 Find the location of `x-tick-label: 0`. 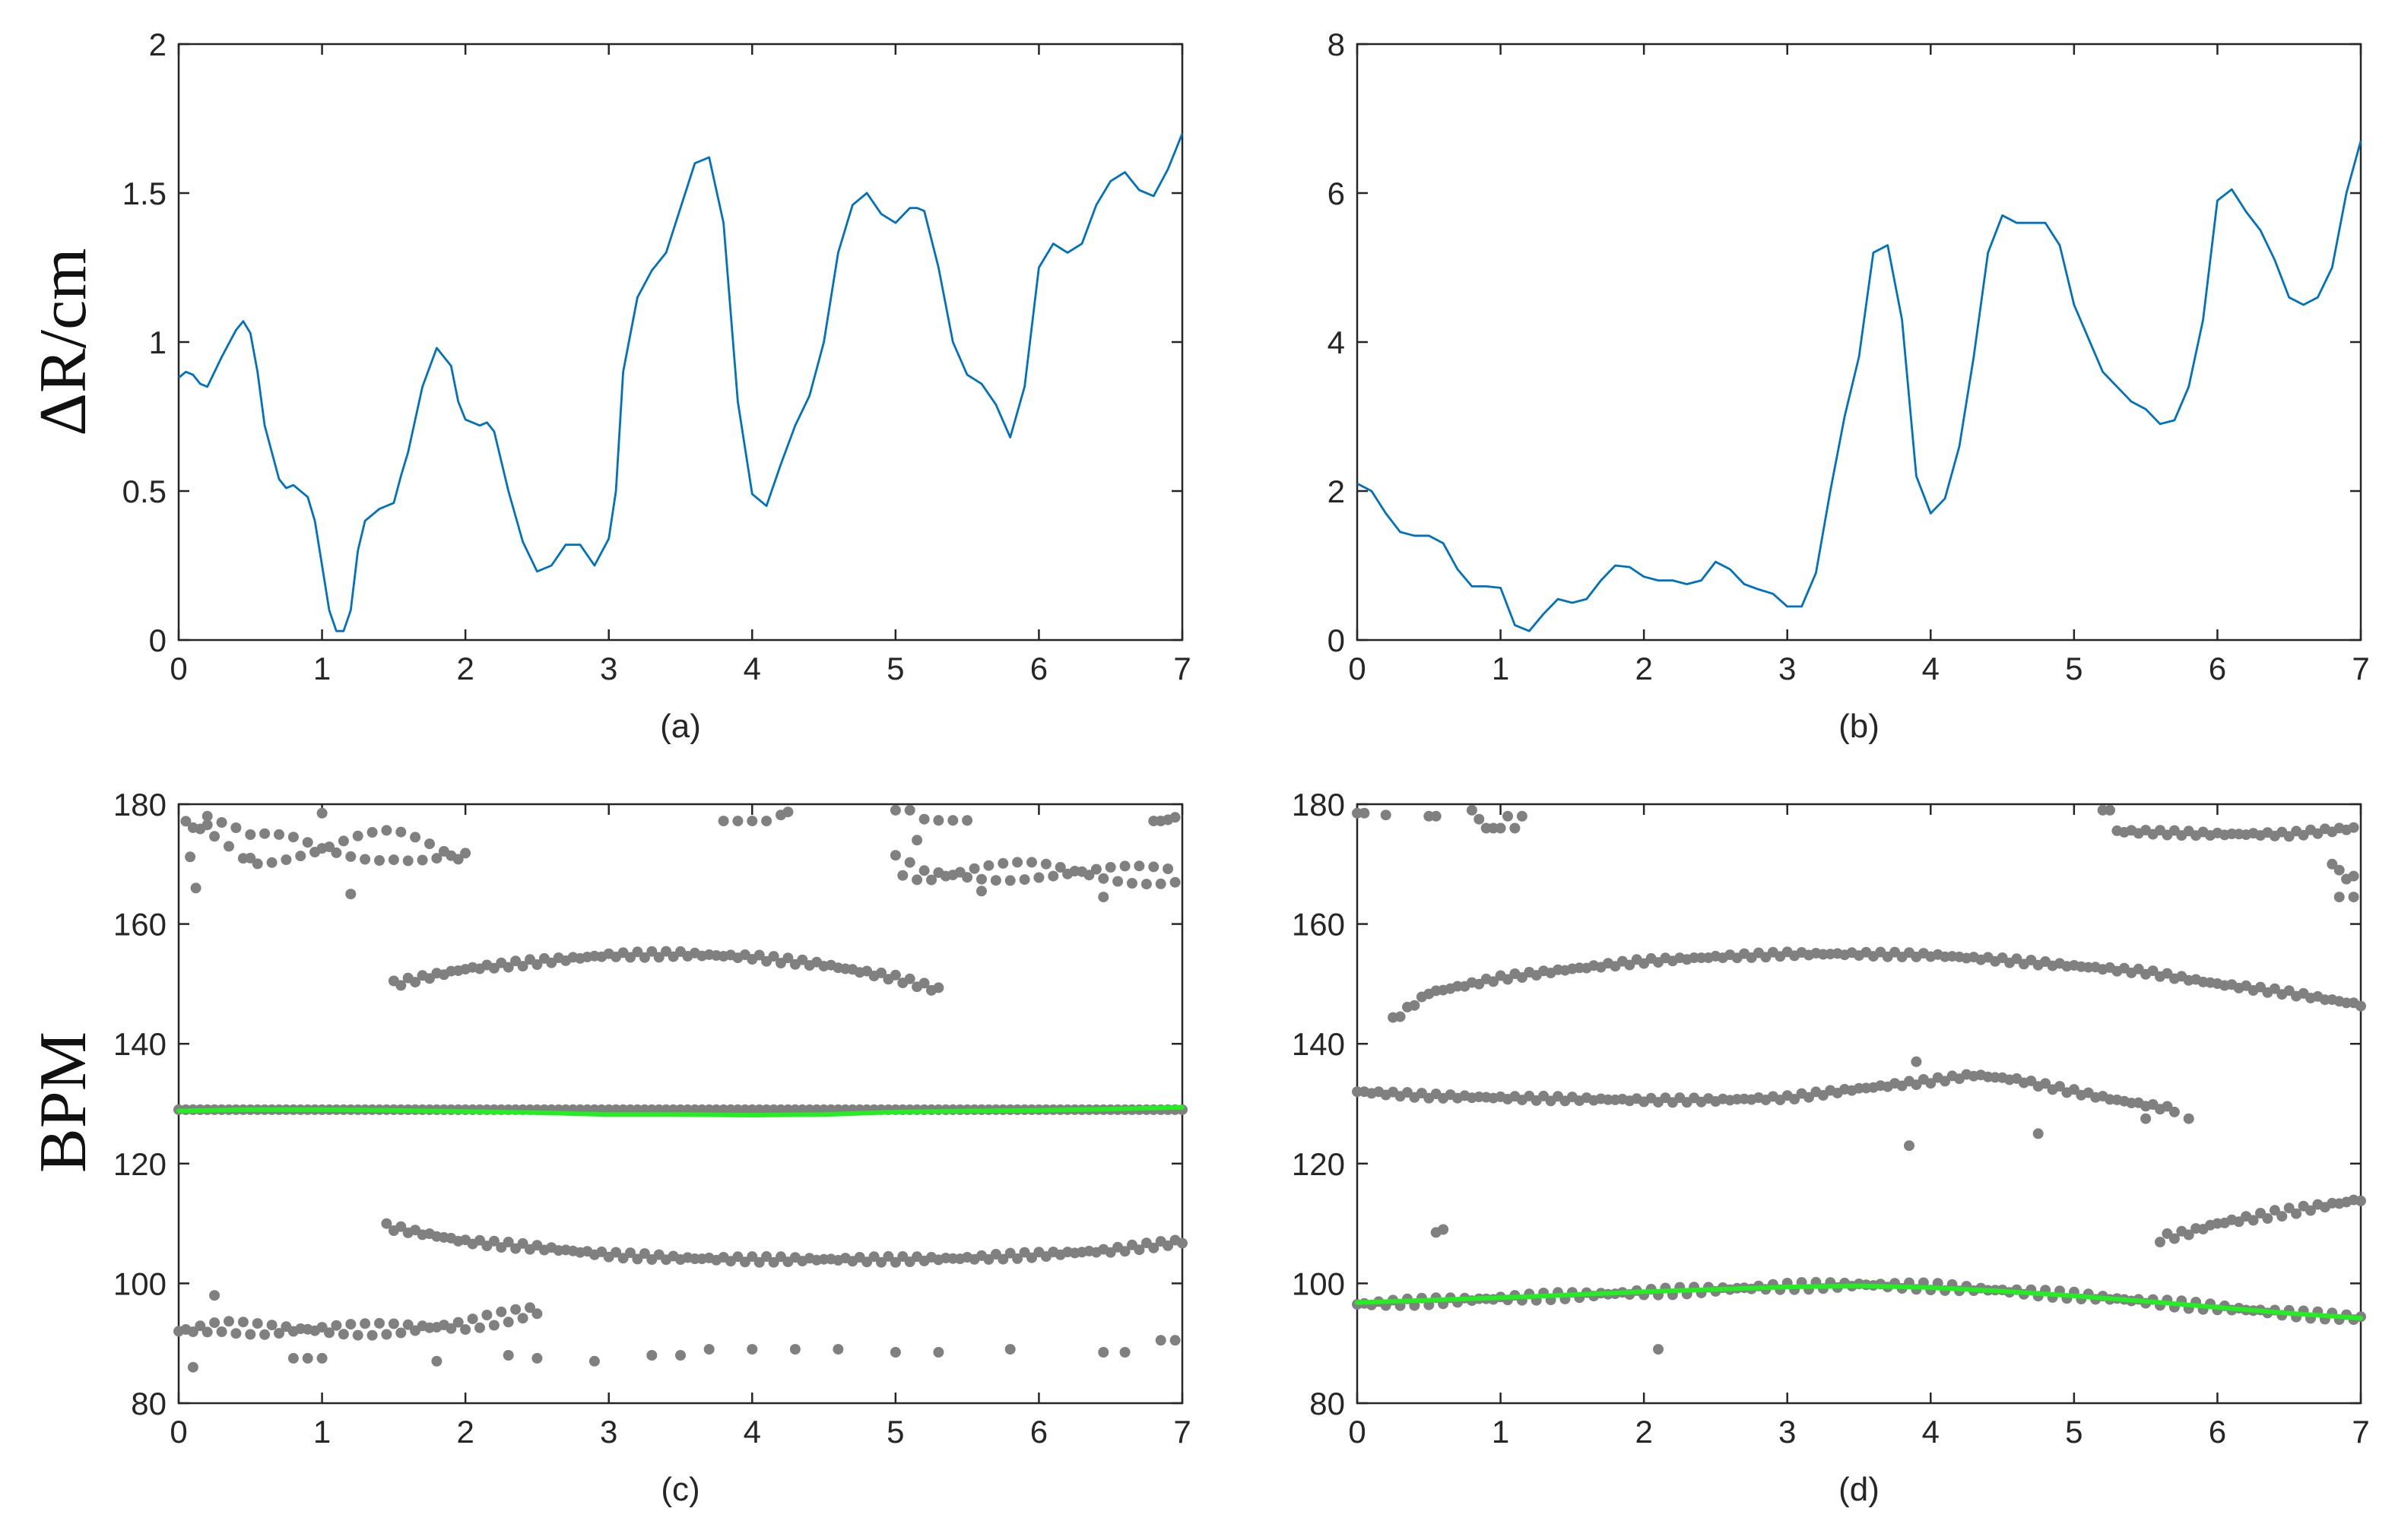

x-tick-label: 0 is located at coordinates (1357, 1432).